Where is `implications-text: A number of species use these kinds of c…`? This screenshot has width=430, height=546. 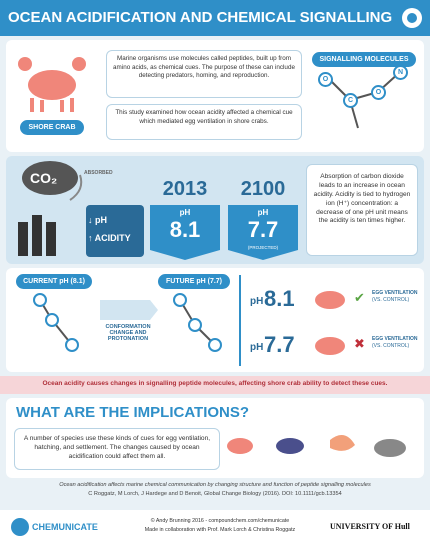
implications-text: A number of species use these kinds of c… is located at coordinates (117, 449).